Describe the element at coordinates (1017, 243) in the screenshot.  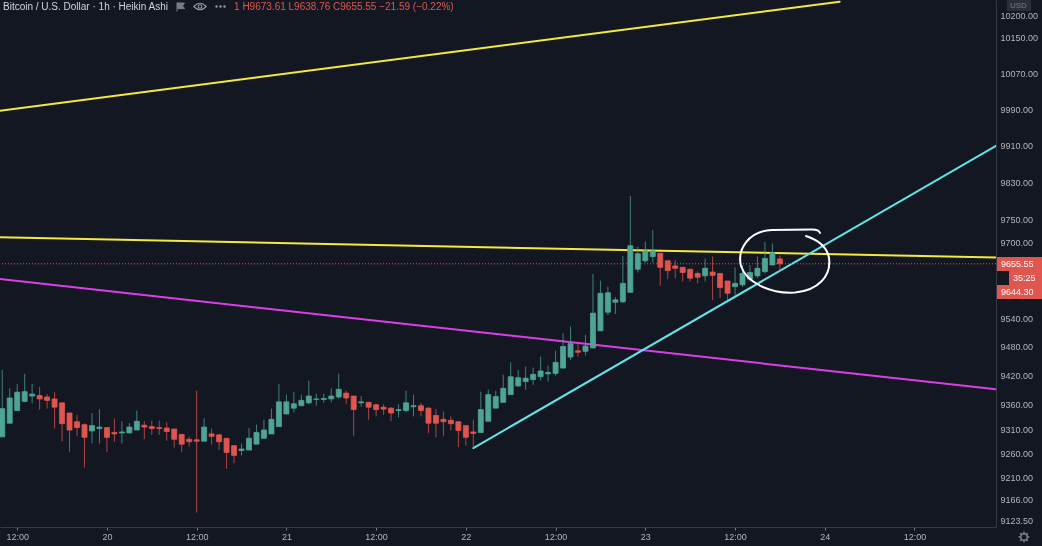
I see `y-tick-label: 9700.00` at that location.